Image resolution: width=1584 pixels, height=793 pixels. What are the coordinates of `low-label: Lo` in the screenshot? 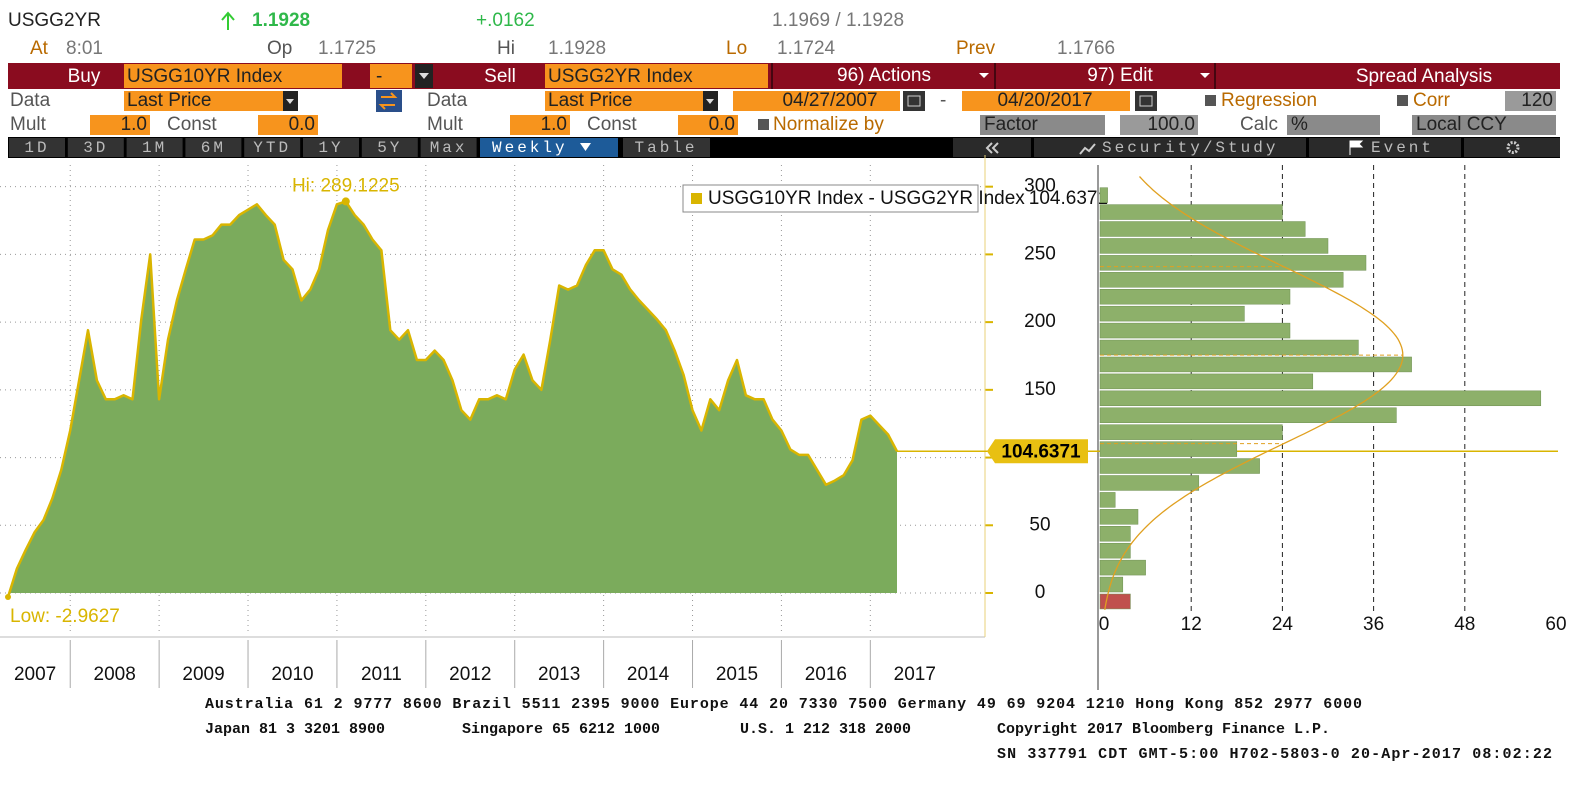 It's located at (736, 48).